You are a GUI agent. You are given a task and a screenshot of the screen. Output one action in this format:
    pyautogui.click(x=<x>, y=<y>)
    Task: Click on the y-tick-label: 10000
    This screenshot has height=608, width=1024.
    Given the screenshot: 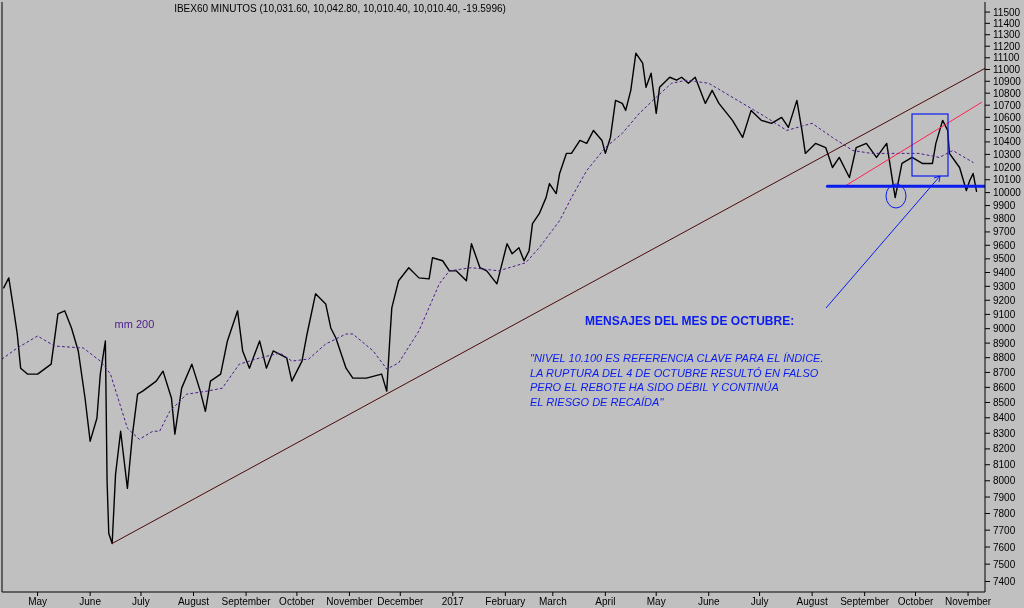 What is the action you would take?
    pyautogui.click(x=1007, y=193)
    